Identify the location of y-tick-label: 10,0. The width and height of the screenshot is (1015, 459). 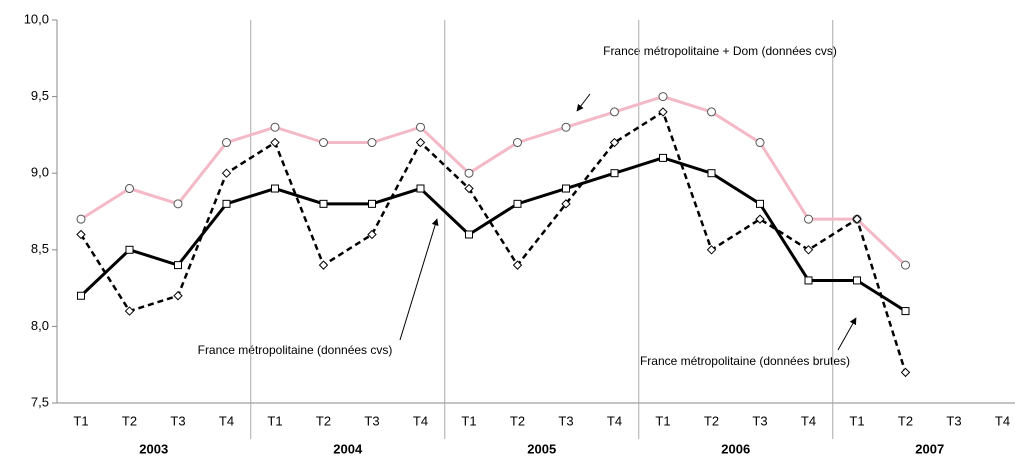
(36, 18).